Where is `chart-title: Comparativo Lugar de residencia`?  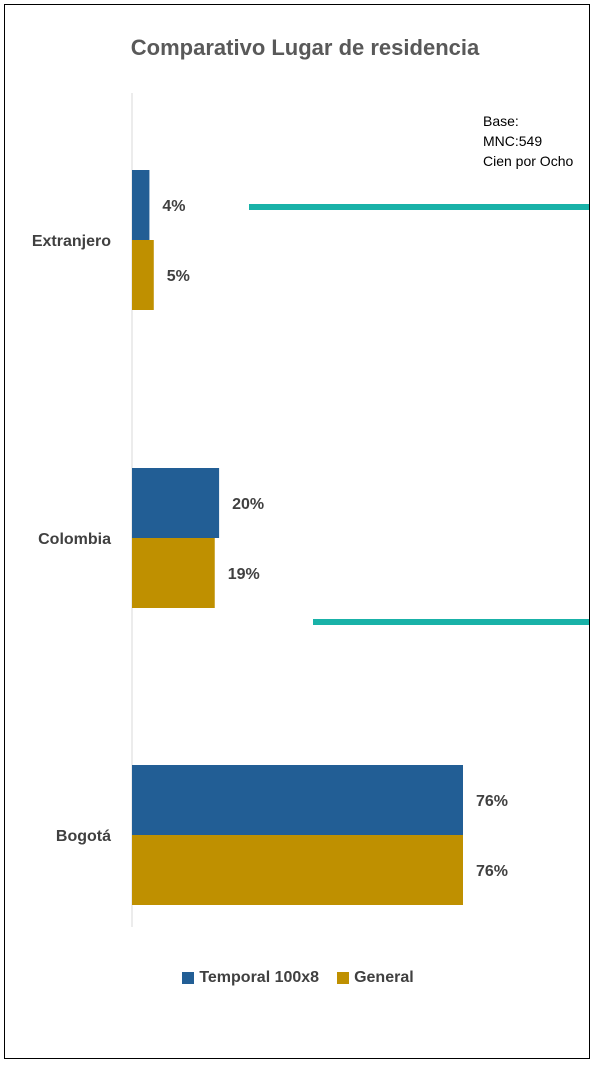 chart-title: Comparativo Lugar de residencia is located at coordinates (305, 47).